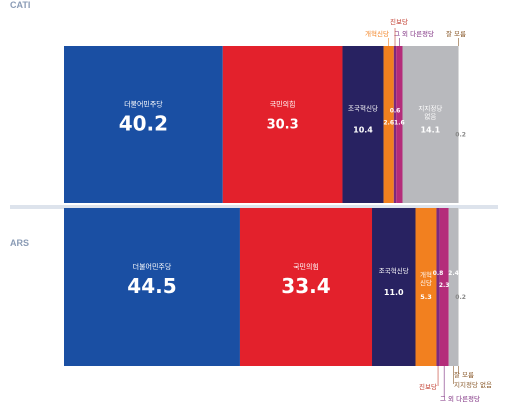 This screenshot has width=509, height=412. I want to click on ext-label-progressive-cati: 진보당, so click(399, 22).